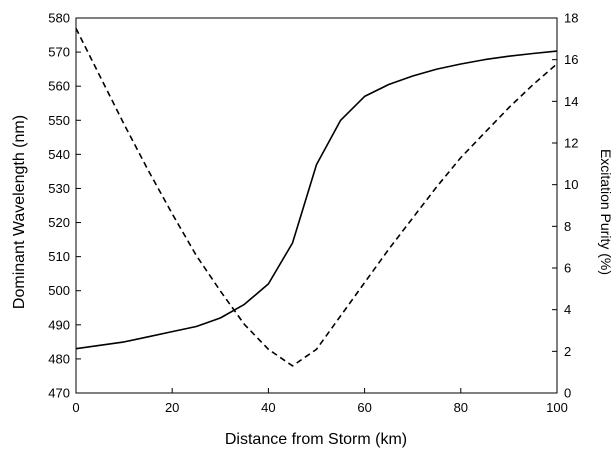  What do you see at coordinates (59, 324) in the screenshot?
I see `y-left-tick-label: 490` at bounding box center [59, 324].